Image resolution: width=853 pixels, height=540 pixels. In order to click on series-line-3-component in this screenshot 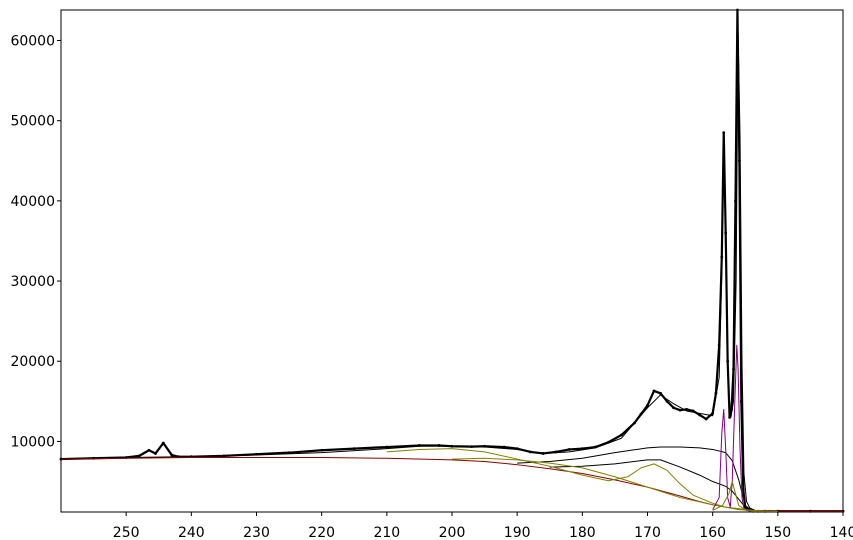, I will do `click(647, 479)`.